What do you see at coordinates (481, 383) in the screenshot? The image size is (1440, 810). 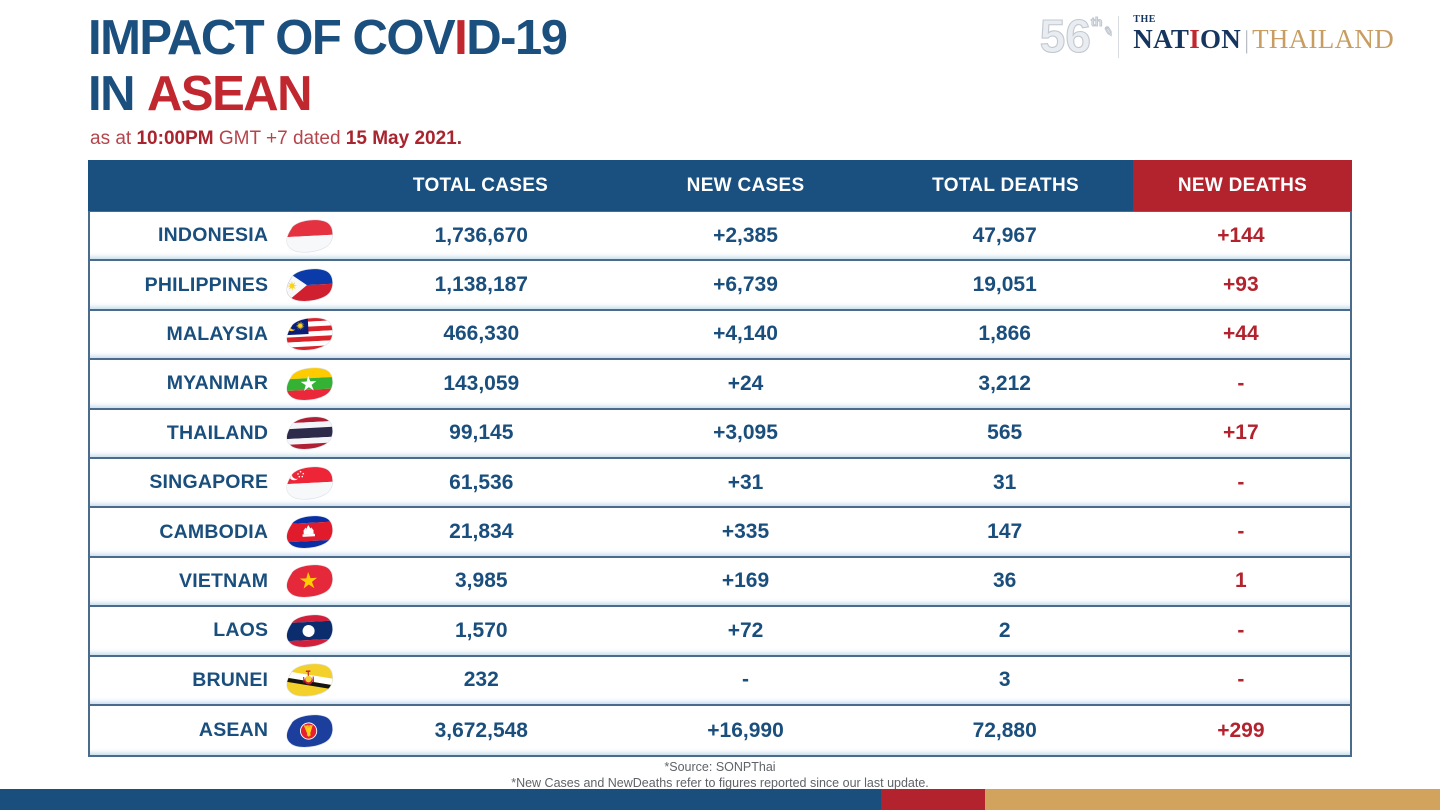 I see `total-cases-cell: 143,059` at bounding box center [481, 383].